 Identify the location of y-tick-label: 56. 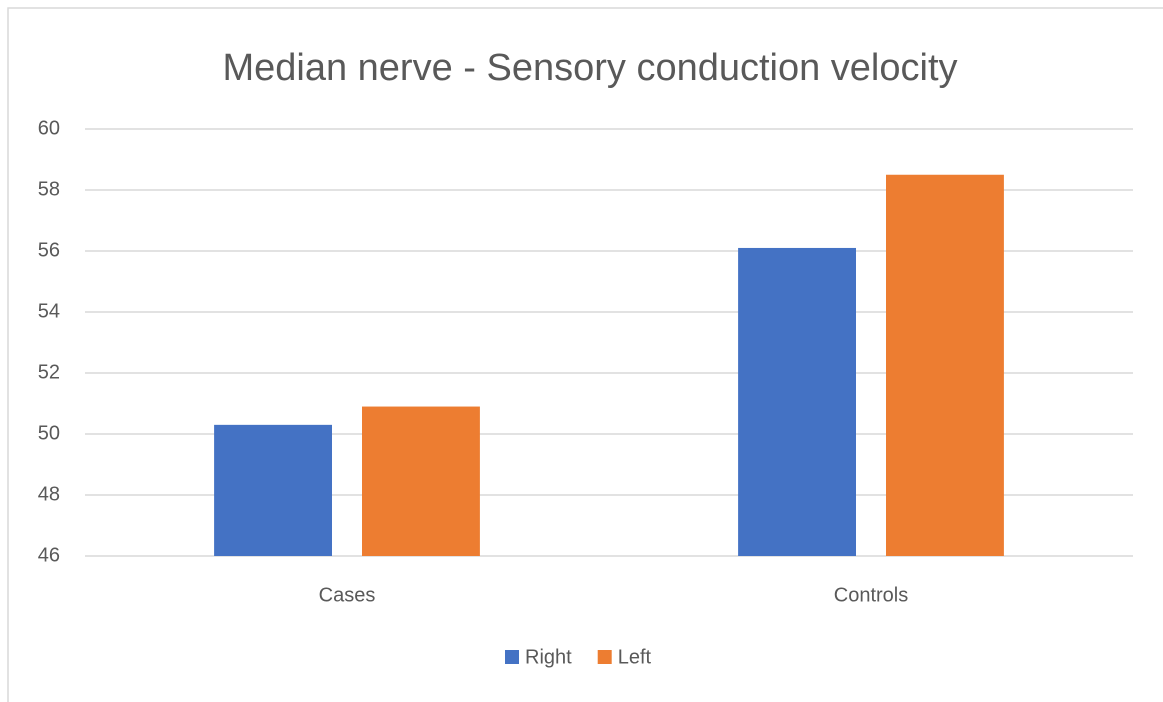
(49, 250).